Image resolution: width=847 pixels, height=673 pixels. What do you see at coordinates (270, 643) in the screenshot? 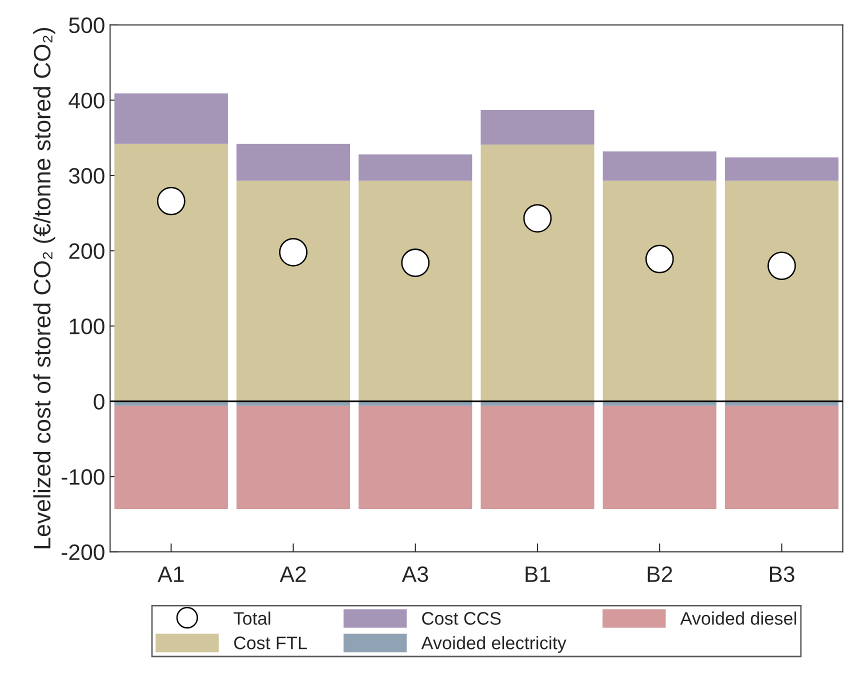
I see `legend-label: Cost FTL` at bounding box center [270, 643].